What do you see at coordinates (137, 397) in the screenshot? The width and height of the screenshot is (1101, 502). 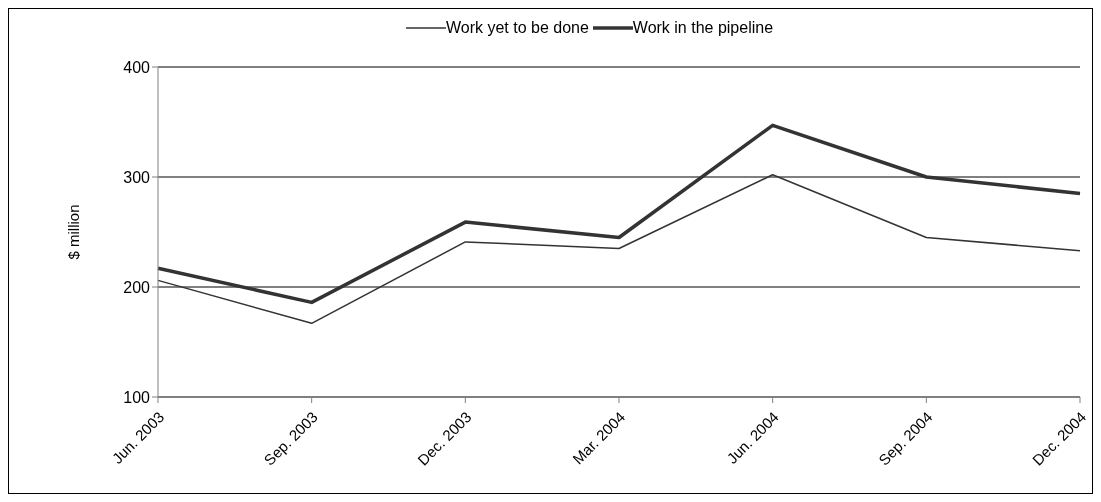 I see `y-tick-label: 100` at bounding box center [137, 397].